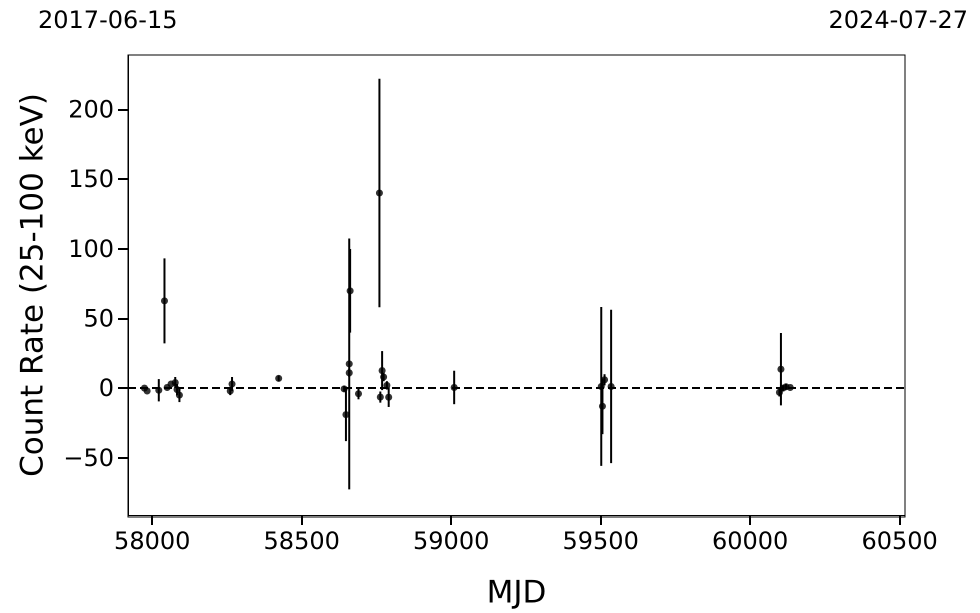 Image resolution: width=980 pixels, height=613 pixels. Describe the element at coordinates (88, 458) in the screenshot. I see `y-tick-label: −50` at that location.